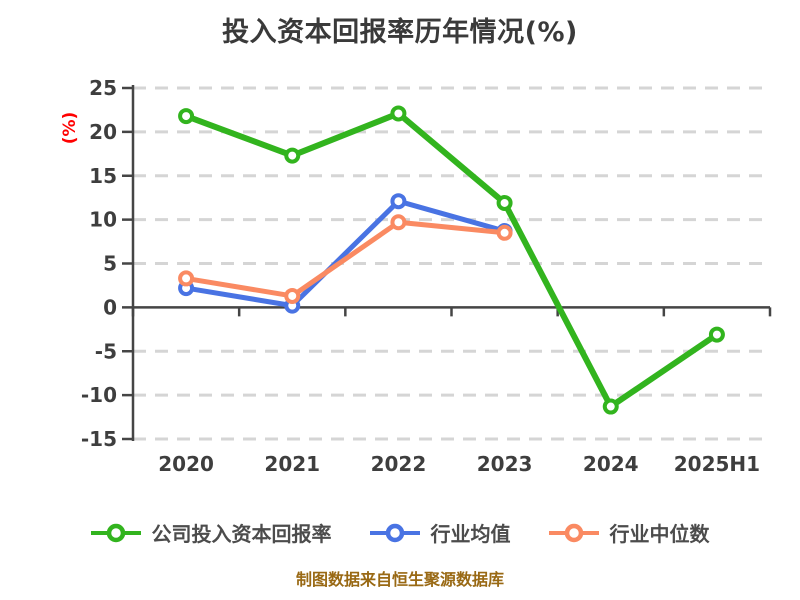 The height and width of the screenshot is (600, 800). I want to click on x-tick-label-2023: 2023, so click(505, 464).